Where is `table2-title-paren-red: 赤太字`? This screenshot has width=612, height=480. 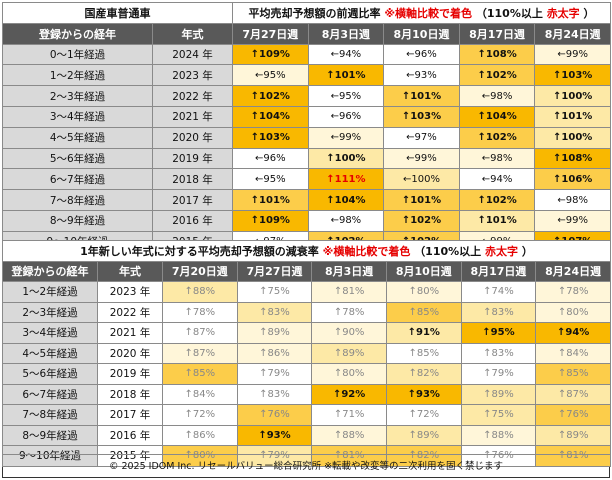
table2-title-paren-red: 赤太字 is located at coordinates (502, 251).